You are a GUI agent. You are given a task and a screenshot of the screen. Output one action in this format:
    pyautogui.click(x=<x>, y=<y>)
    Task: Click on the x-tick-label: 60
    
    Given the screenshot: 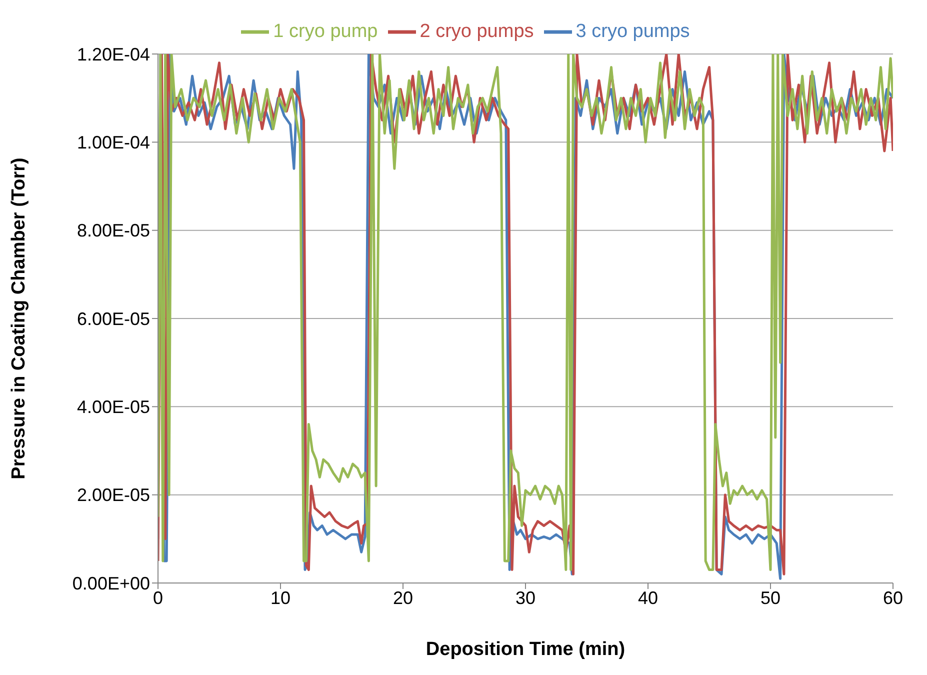 What is the action you would take?
    pyautogui.click(x=893, y=598)
    